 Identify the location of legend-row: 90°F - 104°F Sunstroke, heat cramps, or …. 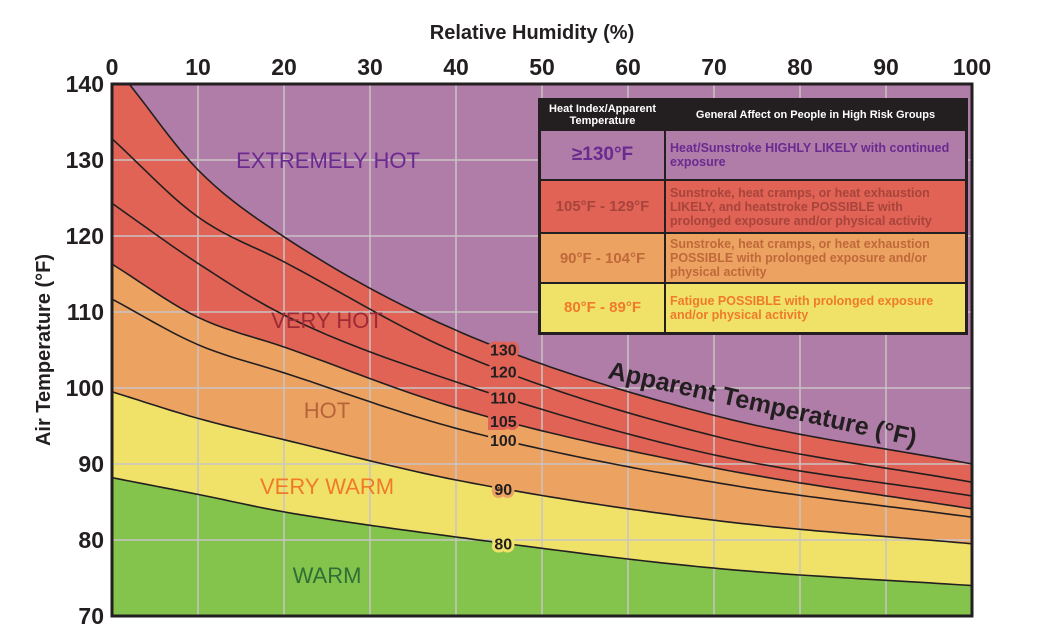
(753, 258).